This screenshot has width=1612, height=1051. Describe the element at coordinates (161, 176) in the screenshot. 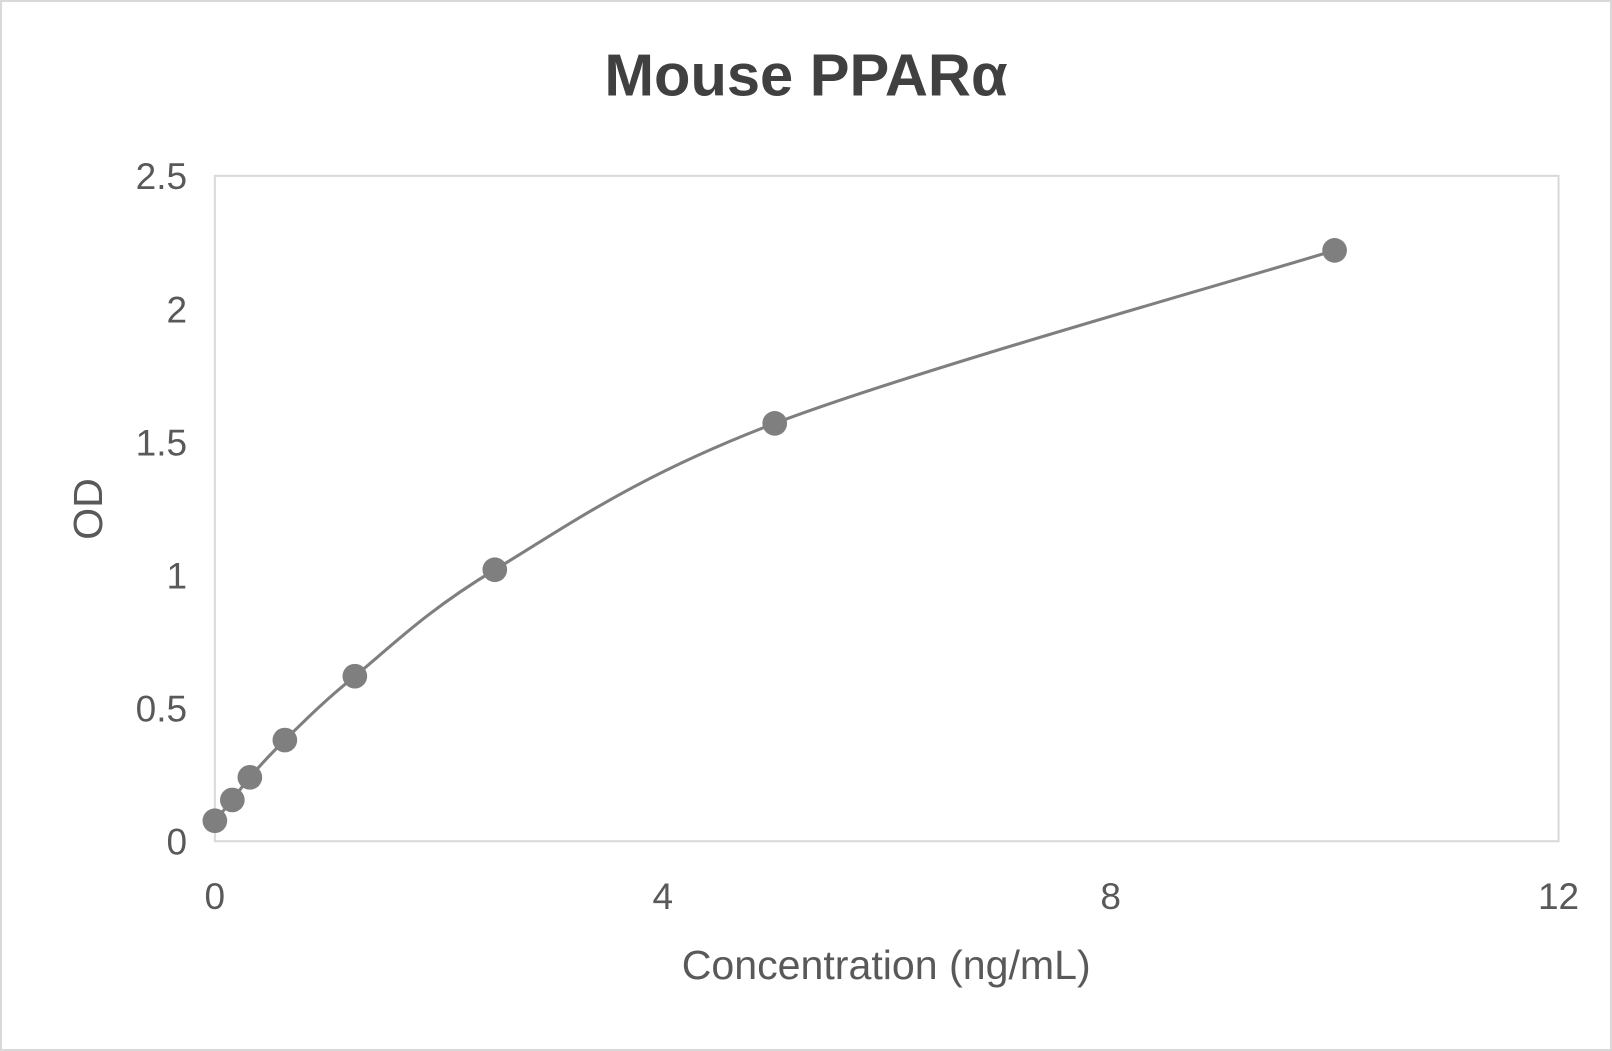

I see `y-tick-label: 2.5` at that location.